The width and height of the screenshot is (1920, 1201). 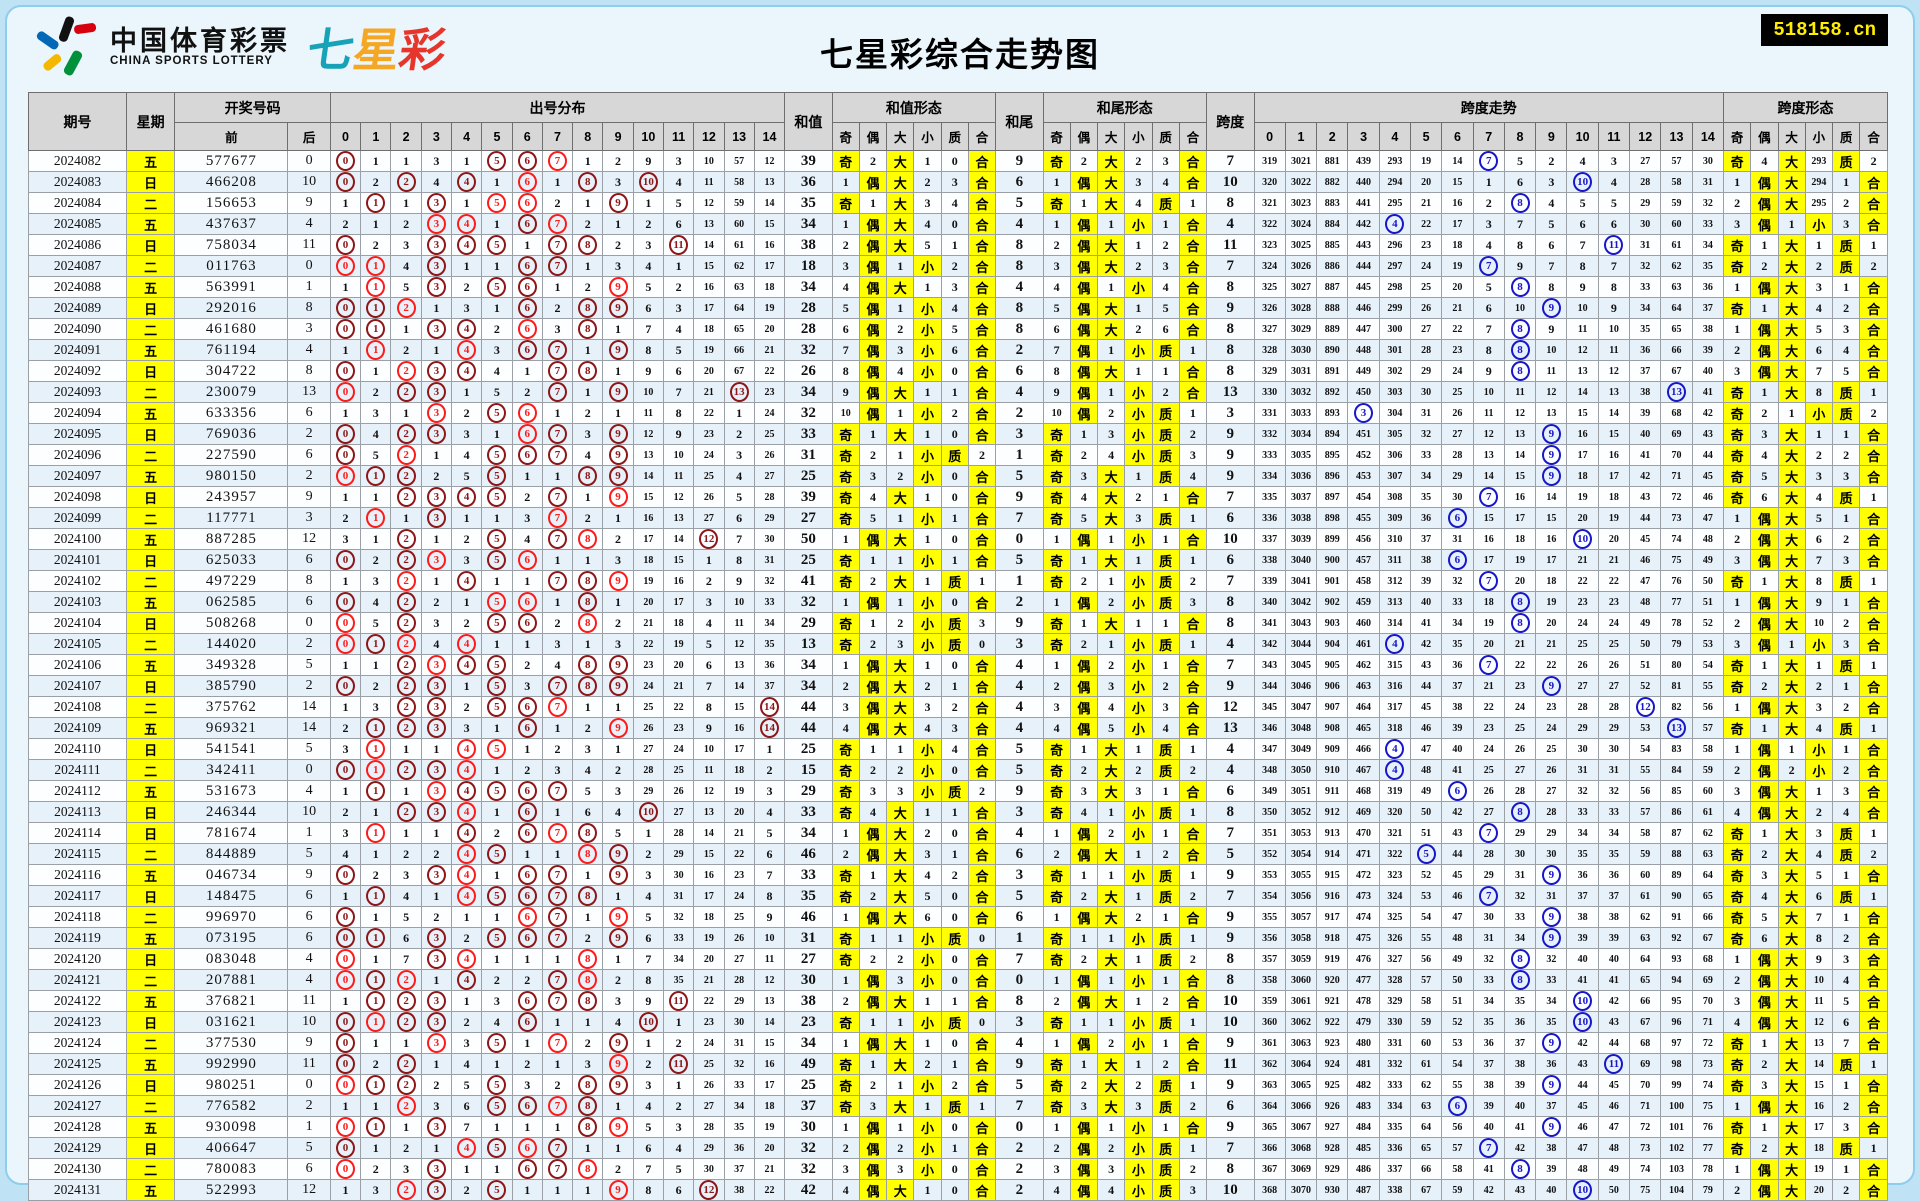 What do you see at coordinates (1269, 707) in the screenshot?
I see `span-trend-cell: 345` at bounding box center [1269, 707].